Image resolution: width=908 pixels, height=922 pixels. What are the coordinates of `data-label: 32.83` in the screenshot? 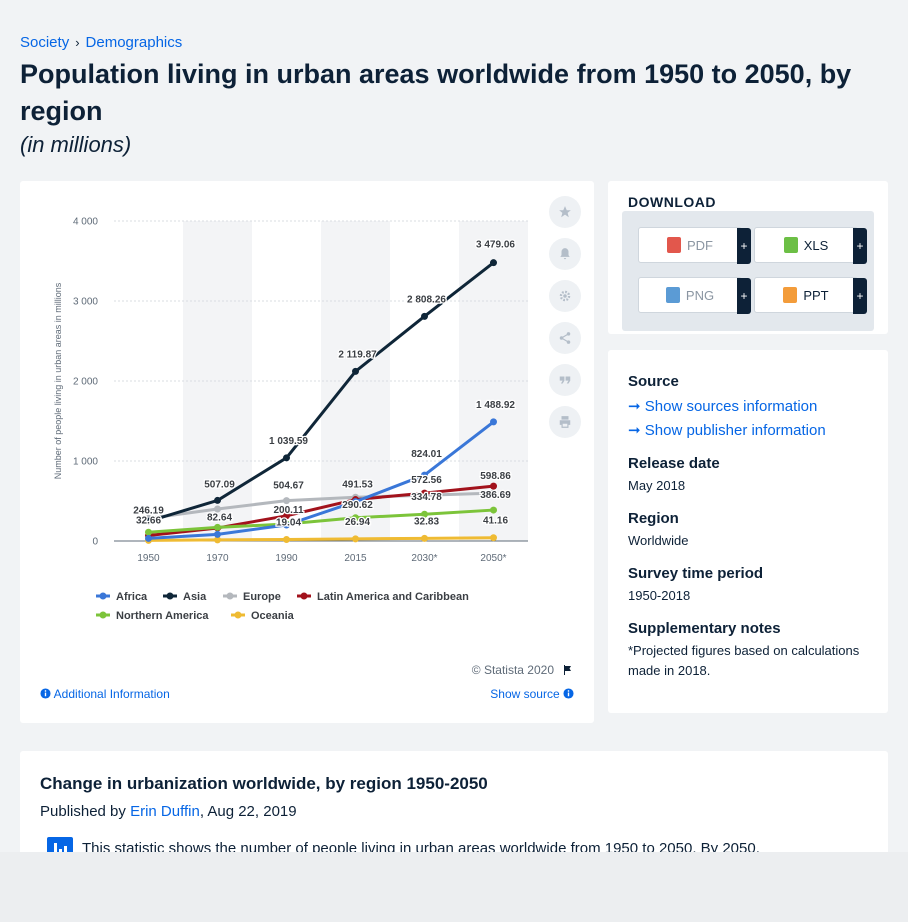 It's located at (426, 521).